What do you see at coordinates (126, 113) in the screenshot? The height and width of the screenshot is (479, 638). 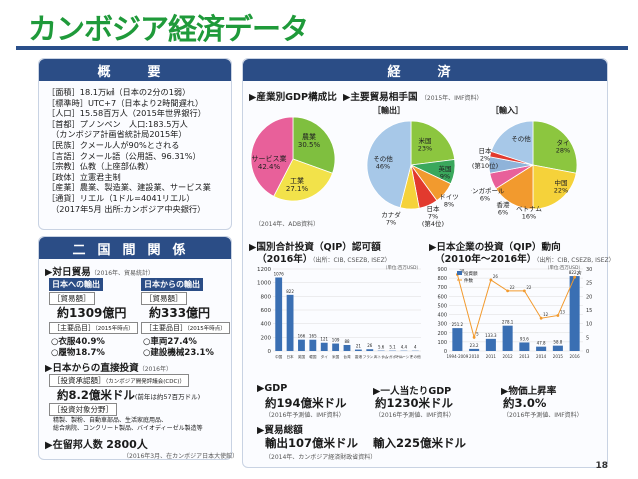 I see `overview-line: ［人口］15.58百万人（2015年世界銀行）` at bounding box center [126, 113].